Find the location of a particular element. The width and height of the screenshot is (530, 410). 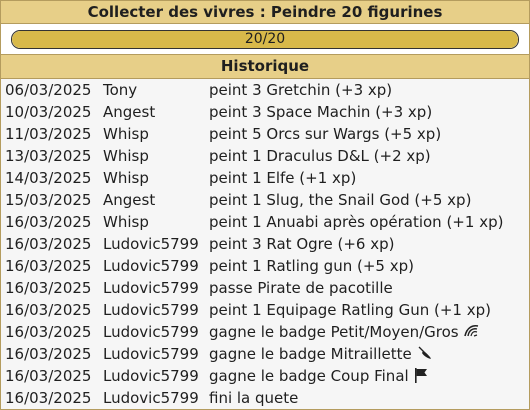

history-row: 16/03/2025 Ludovic5799 fini la quete is located at coordinates (265, 398).